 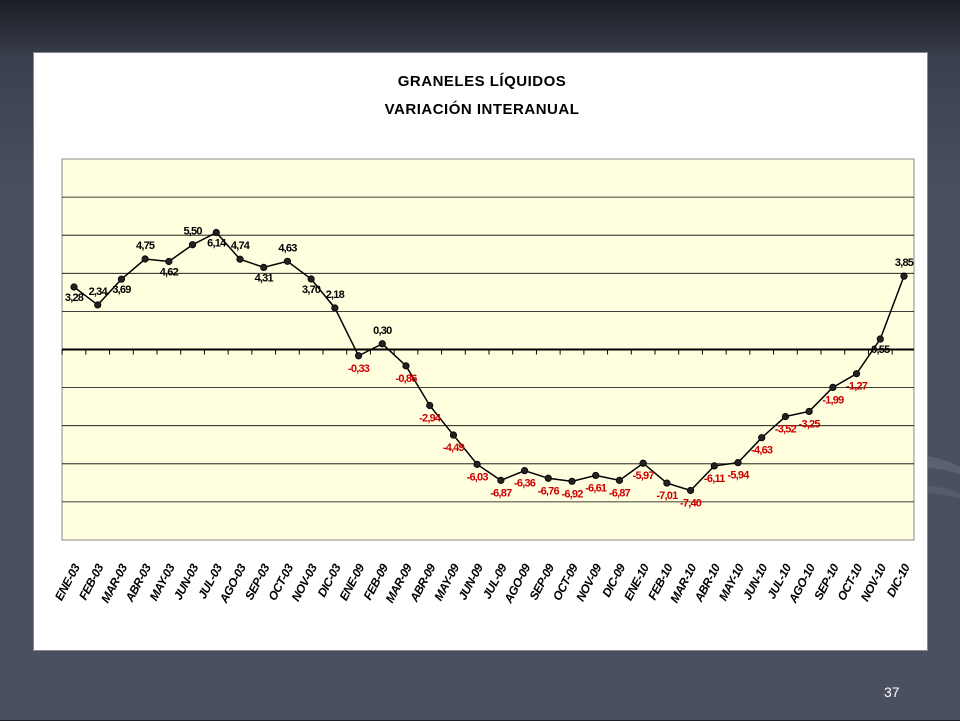 What do you see at coordinates (241, 246) in the screenshot?
I see `data-label: 4,74` at bounding box center [241, 246].